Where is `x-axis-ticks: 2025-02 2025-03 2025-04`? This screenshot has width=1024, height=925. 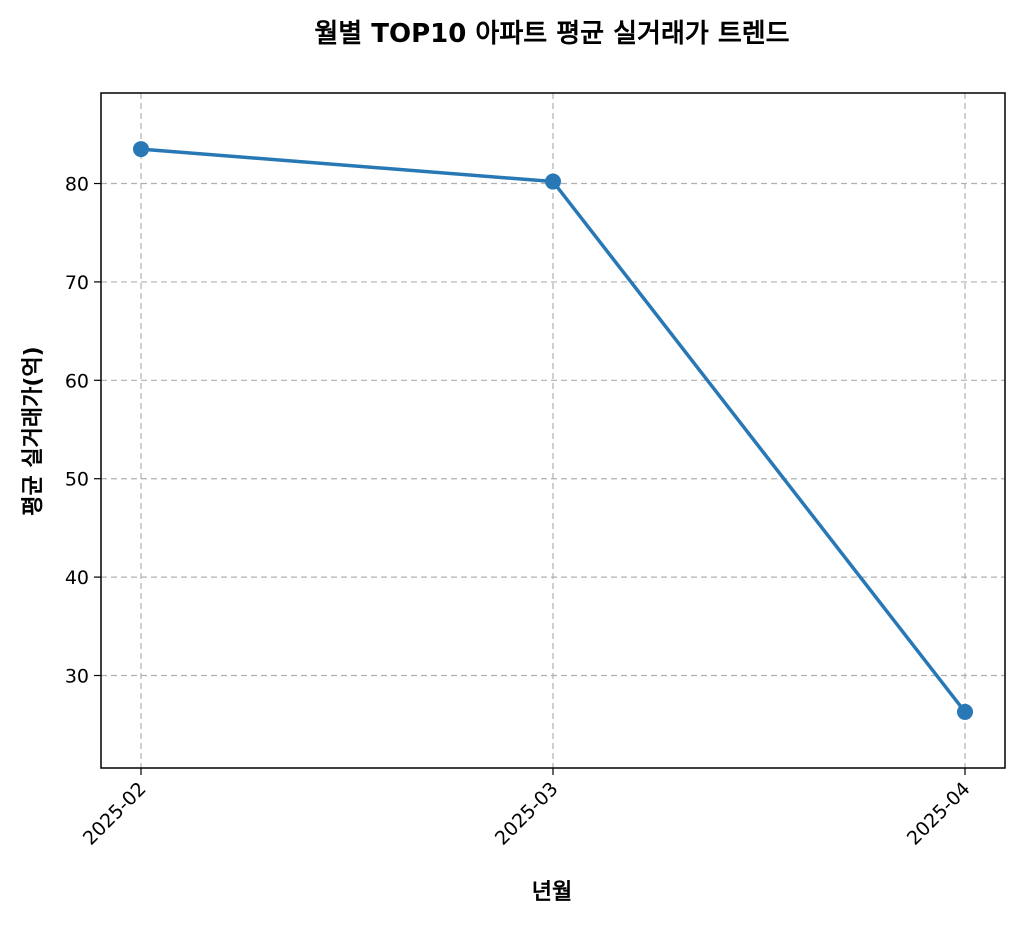 x-axis-ticks: 2025-02 2025-03 2025-04 is located at coordinates (527, 809).